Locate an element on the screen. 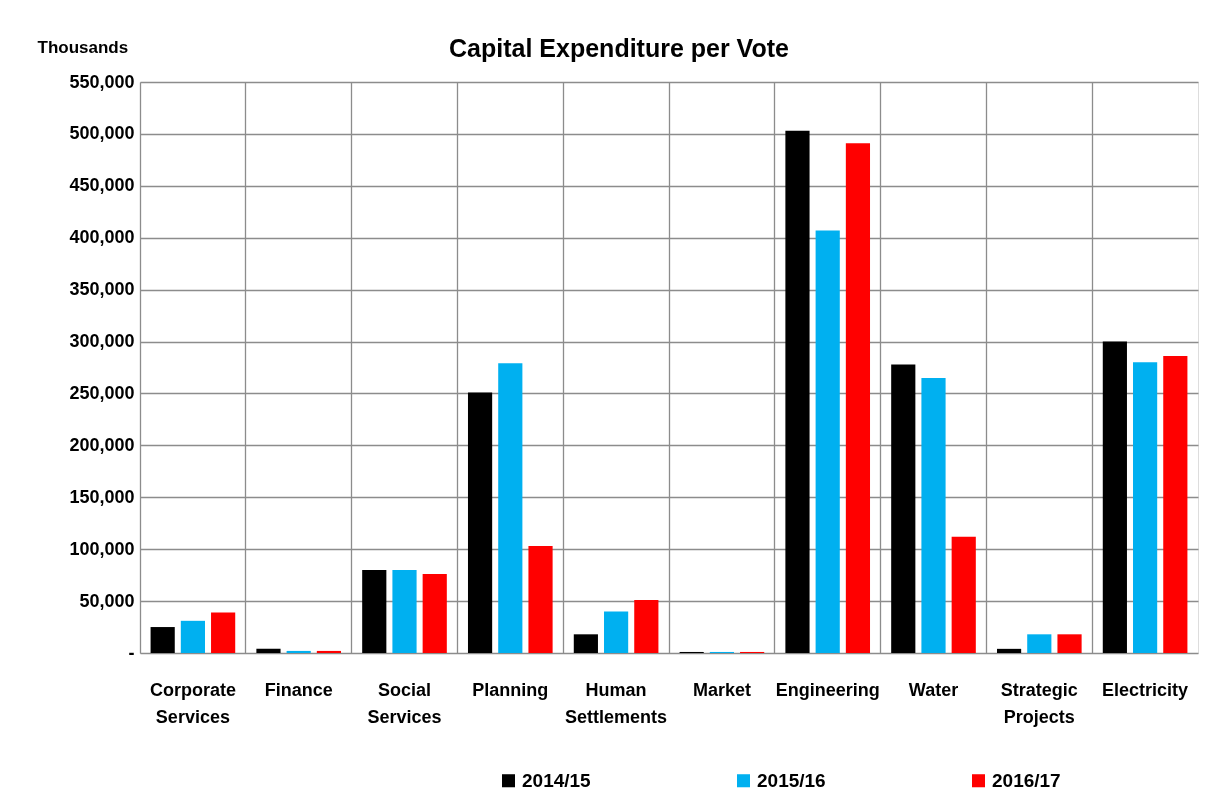 The height and width of the screenshot is (809, 1213). x-tick-label: Planning is located at coordinates (510, 689).